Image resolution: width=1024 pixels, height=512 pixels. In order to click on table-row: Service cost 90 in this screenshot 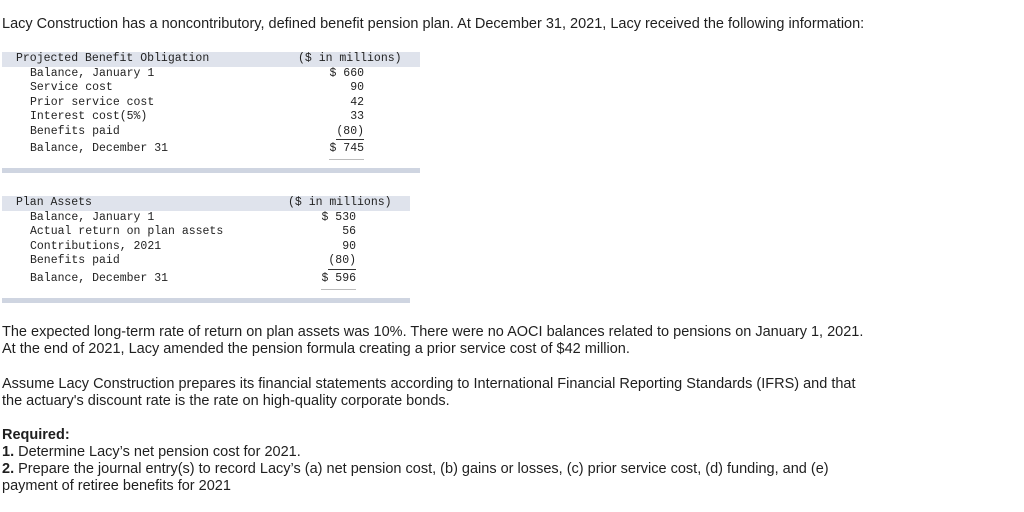, I will do `click(211, 88)`.